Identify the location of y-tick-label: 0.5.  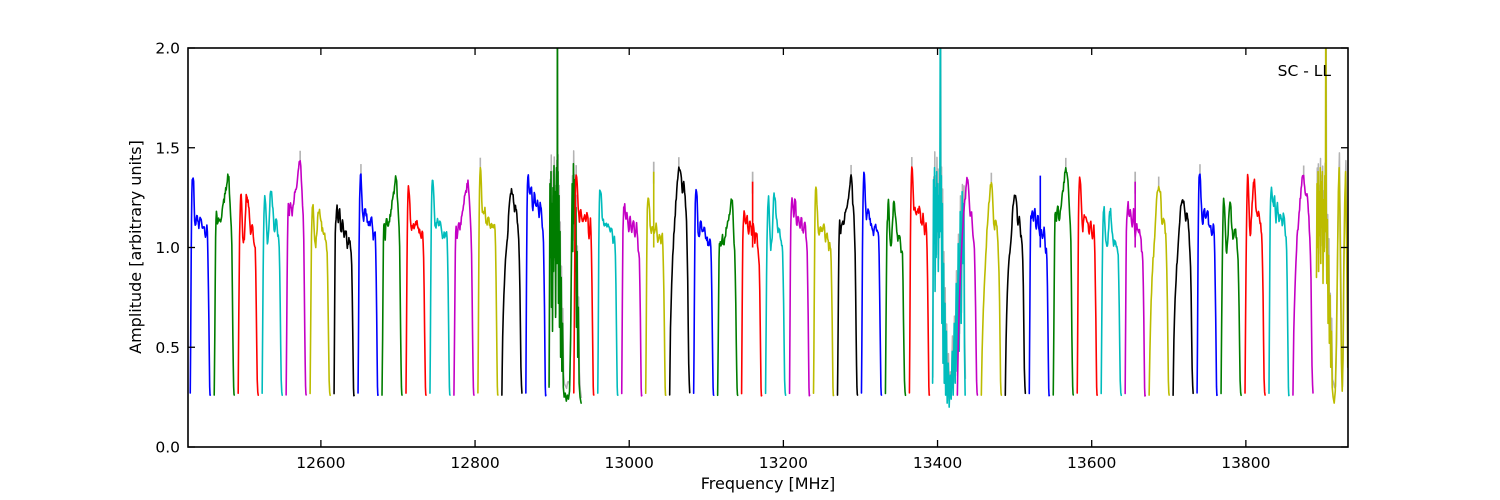
(167, 348).